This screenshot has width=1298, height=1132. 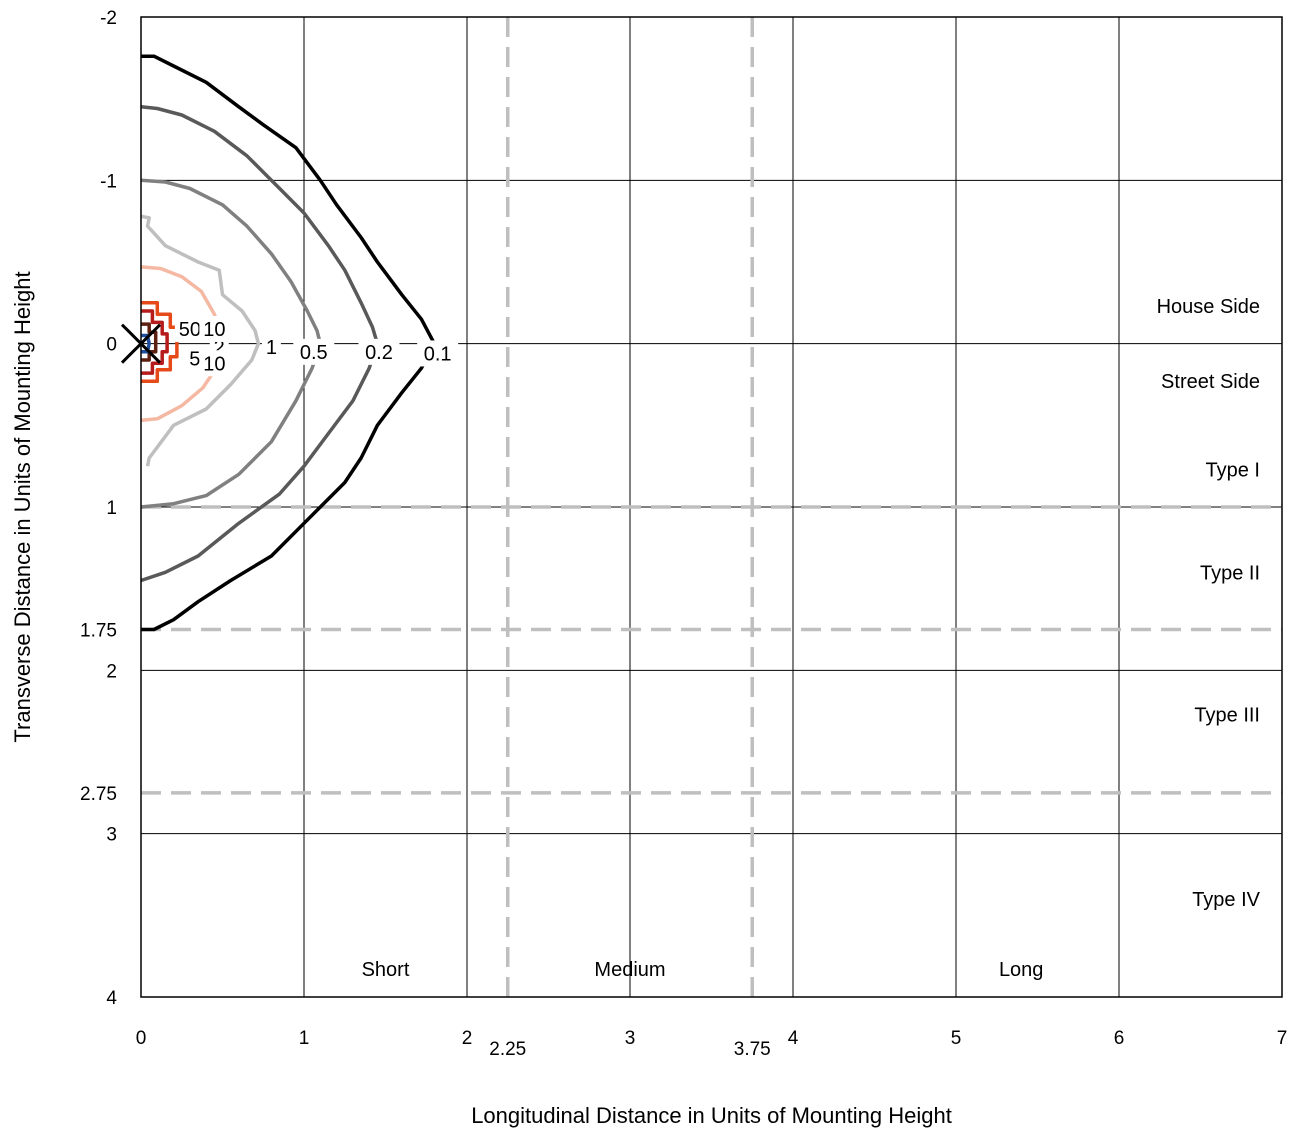 What do you see at coordinates (793, 1038) in the screenshot?
I see `x-tick-label-4: 4` at bounding box center [793, 1038].